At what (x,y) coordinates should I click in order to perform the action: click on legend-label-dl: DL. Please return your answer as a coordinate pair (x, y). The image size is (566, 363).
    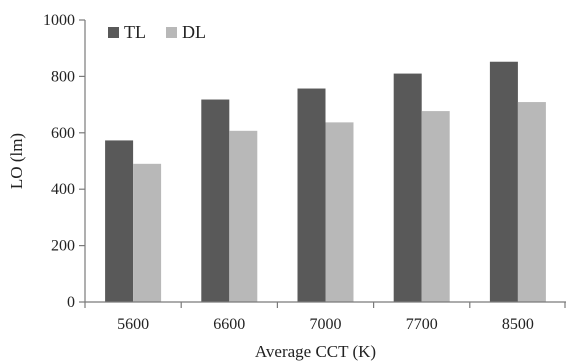
    Looking at the image, I should click on (194, 32).